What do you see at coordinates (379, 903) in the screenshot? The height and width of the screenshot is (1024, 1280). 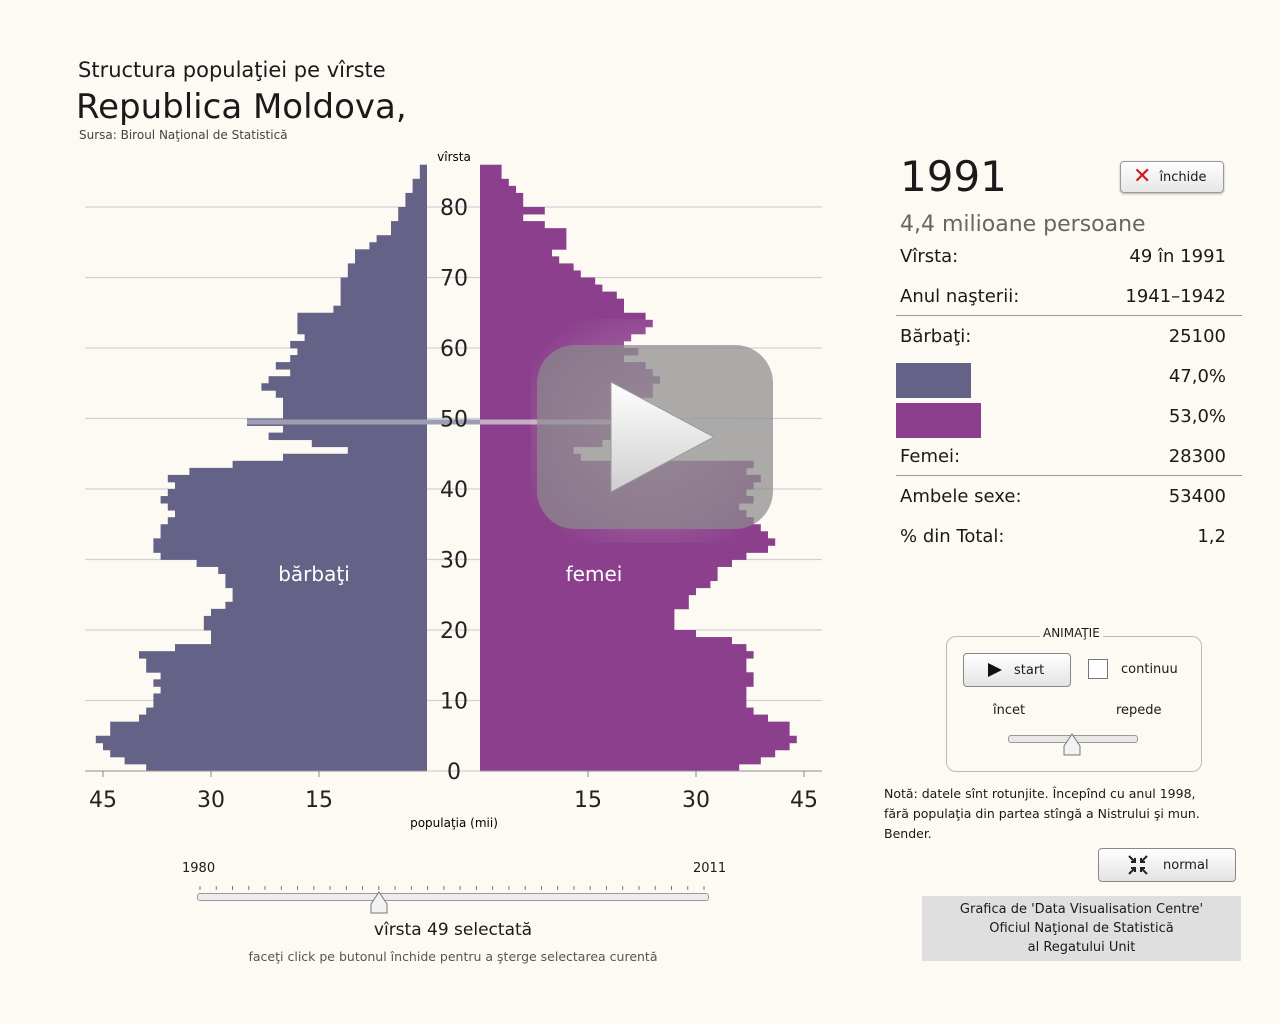 I see `year-slider-thumb` at bounding box center [379, 903].